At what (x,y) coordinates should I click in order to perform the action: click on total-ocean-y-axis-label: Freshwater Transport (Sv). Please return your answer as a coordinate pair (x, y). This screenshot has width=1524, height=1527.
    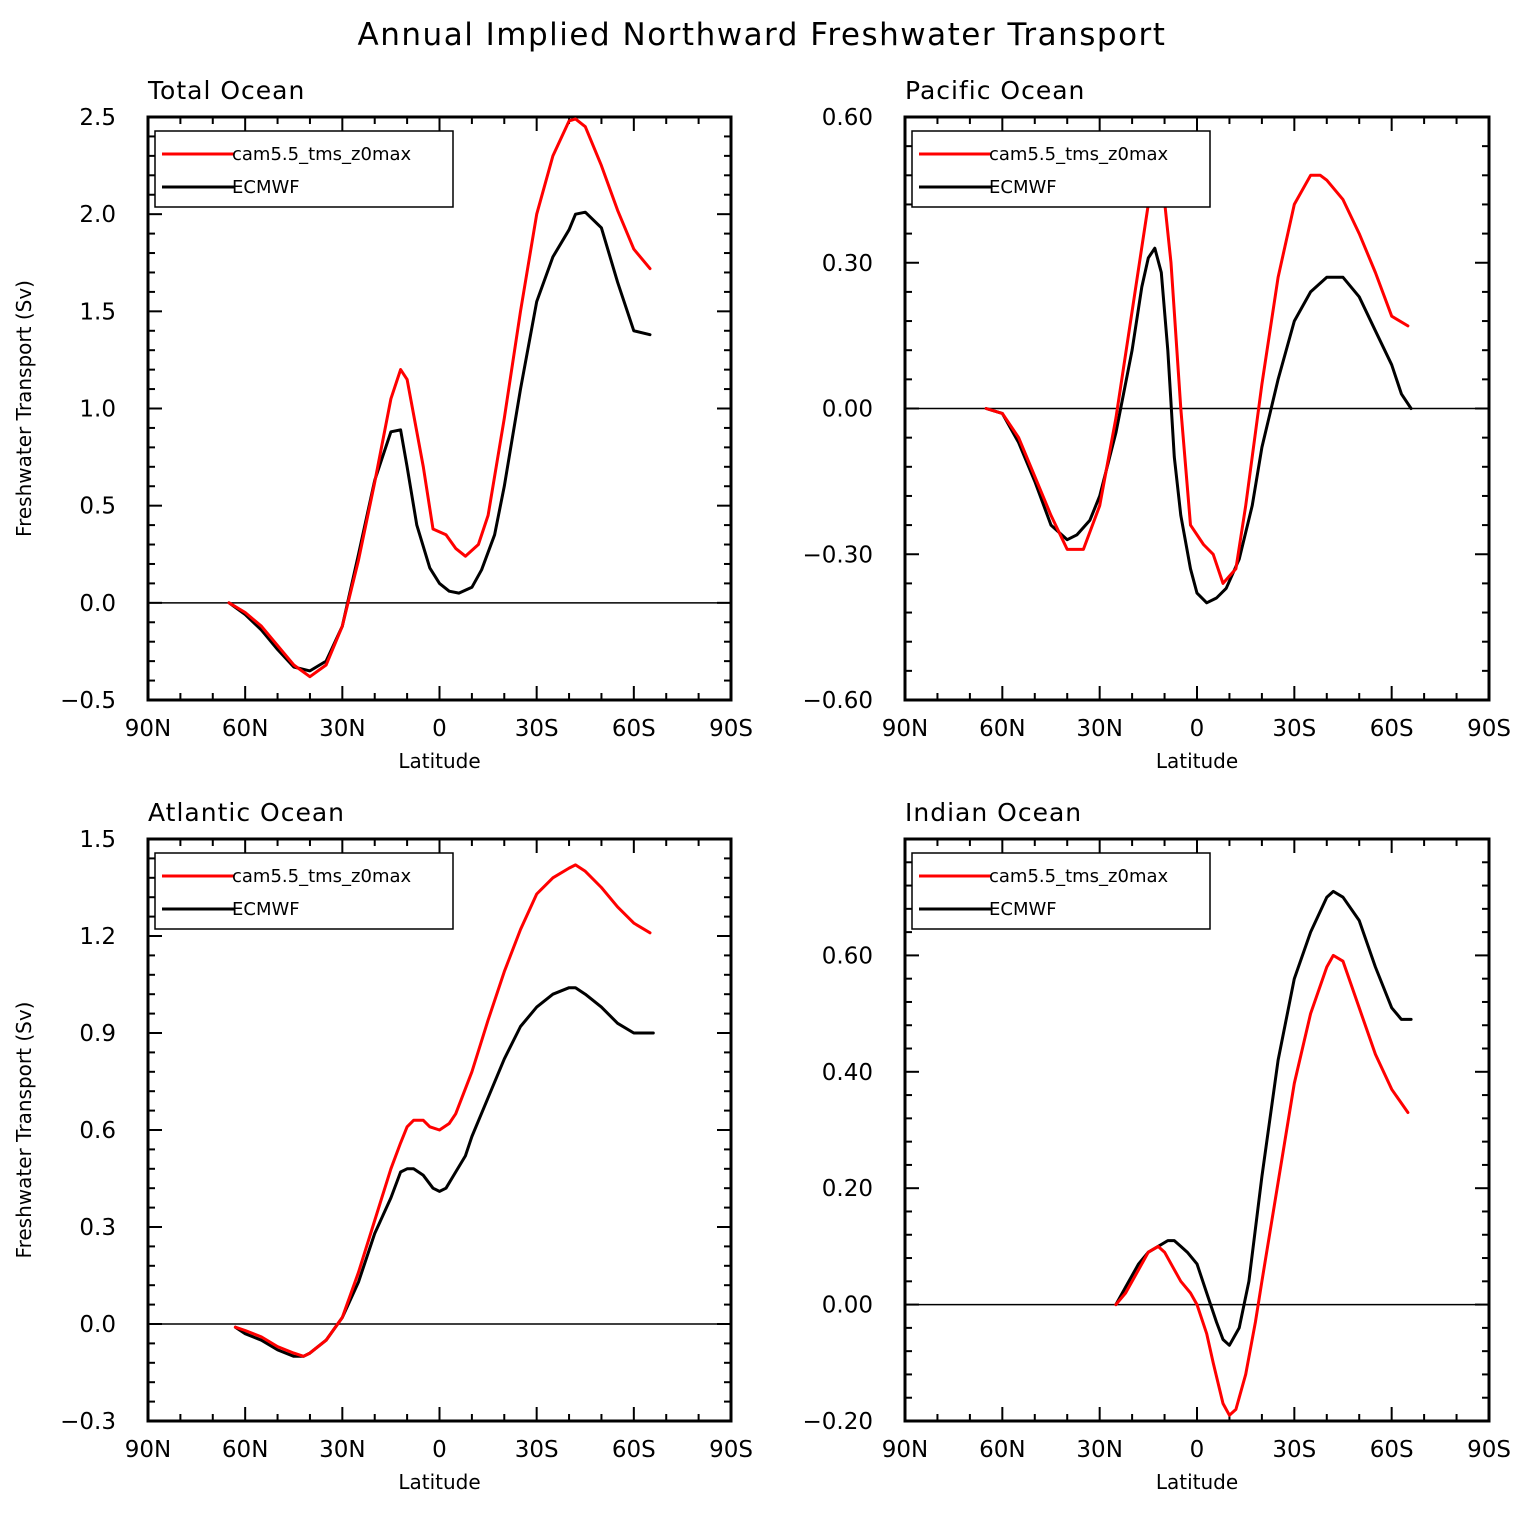
    Looking at the image, I should click on (24, 408).